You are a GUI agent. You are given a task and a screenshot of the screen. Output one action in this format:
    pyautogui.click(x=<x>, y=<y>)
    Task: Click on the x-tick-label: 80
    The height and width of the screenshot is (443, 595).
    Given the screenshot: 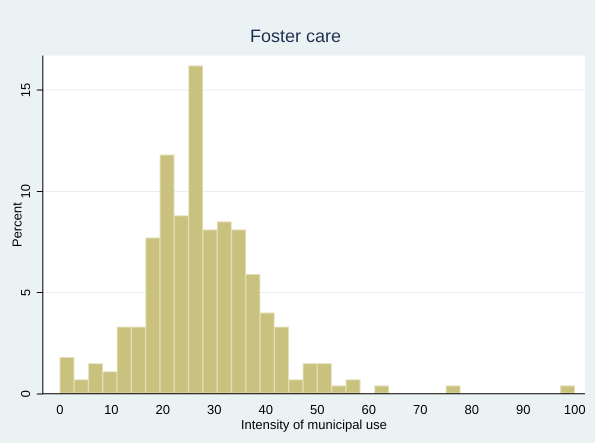 What is the action you would take?
    pyautogui.click(x=471, y=410)
    